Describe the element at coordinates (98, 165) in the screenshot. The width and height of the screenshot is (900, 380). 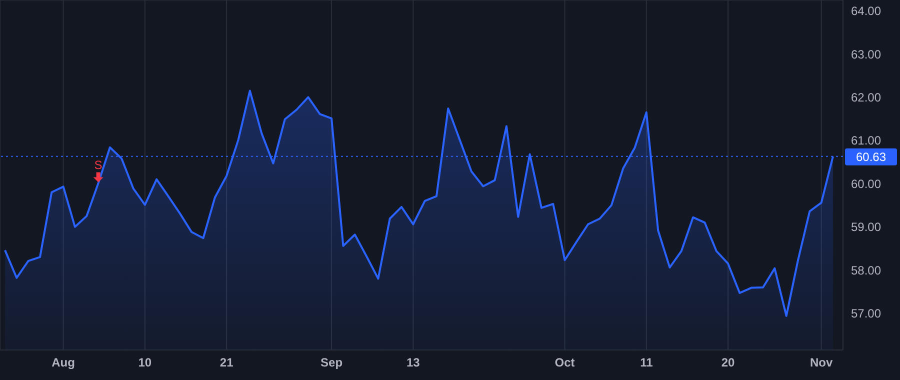
I see `annotation: S` at that location.